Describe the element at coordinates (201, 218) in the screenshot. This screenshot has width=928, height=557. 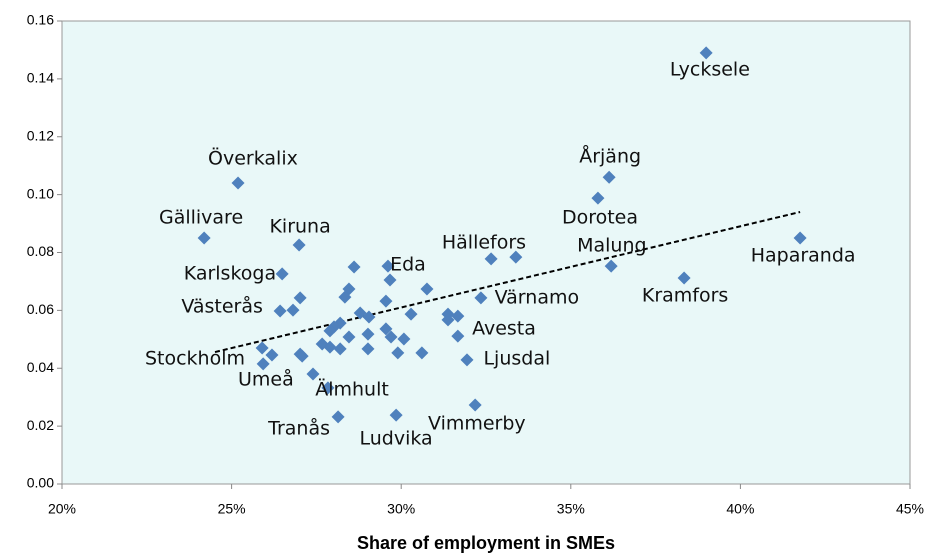
I see `point-label: Gällivare` at that location.